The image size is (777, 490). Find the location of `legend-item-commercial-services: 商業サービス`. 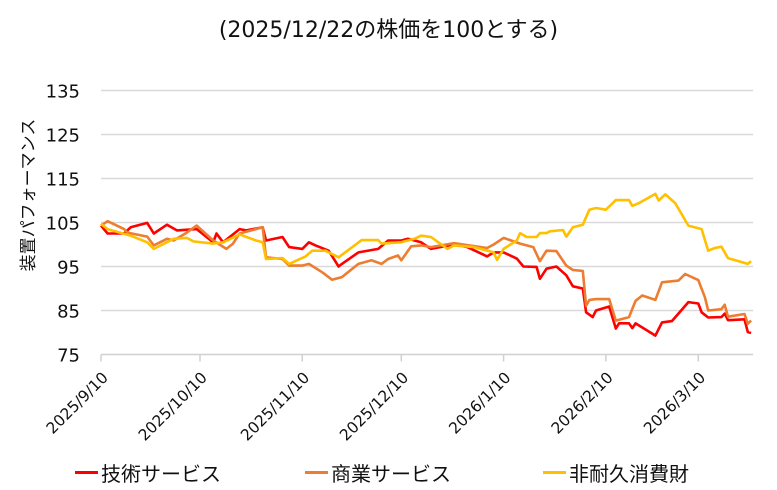

legend-item-commercial-services: 商業サービス is located at coordinates (378, 472).